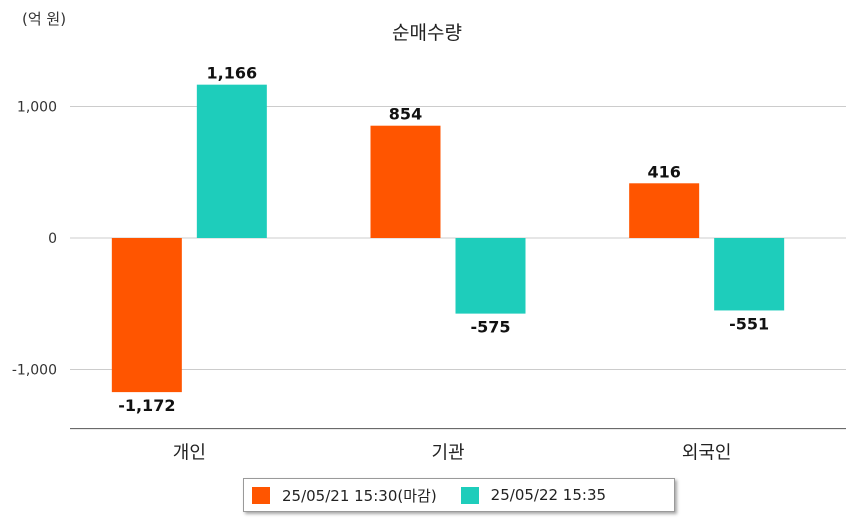  I want to click on data-label: 854, so click(405, 114).